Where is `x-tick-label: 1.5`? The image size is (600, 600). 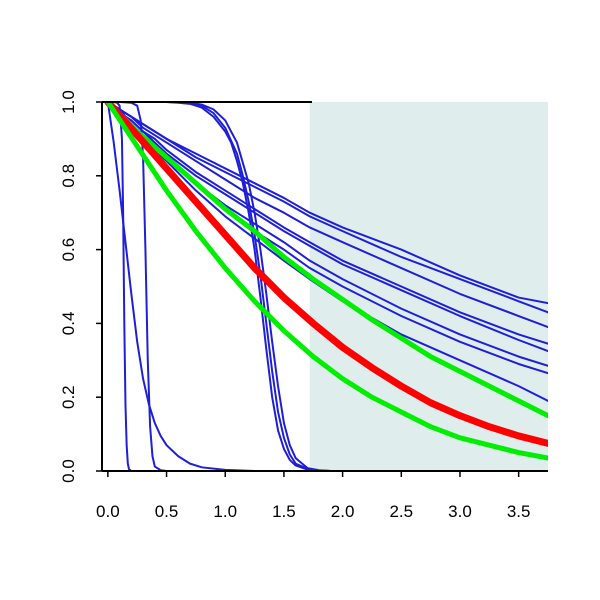
x-tick-label: 1.5 is located at coordinates (284, 511).